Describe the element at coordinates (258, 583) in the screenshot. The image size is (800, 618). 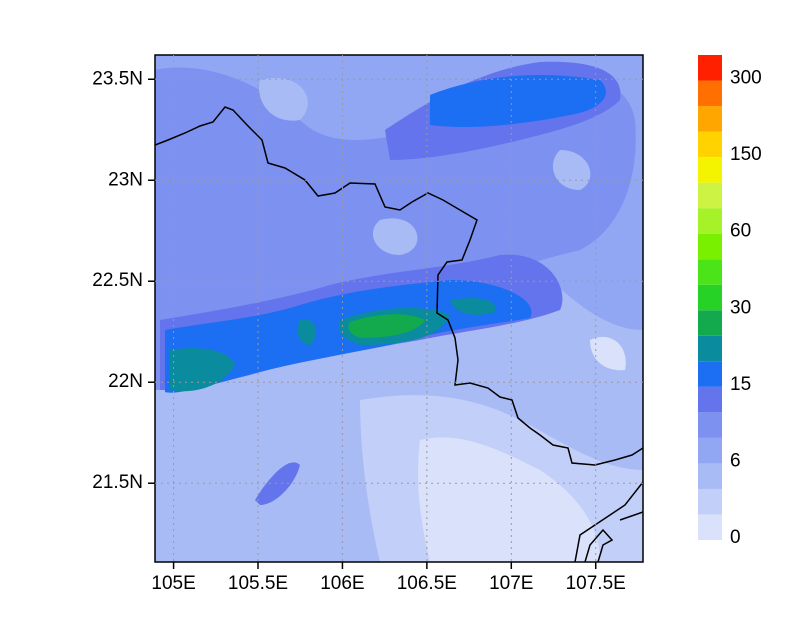
I see `x-tick-label: 105.5E` at that location.